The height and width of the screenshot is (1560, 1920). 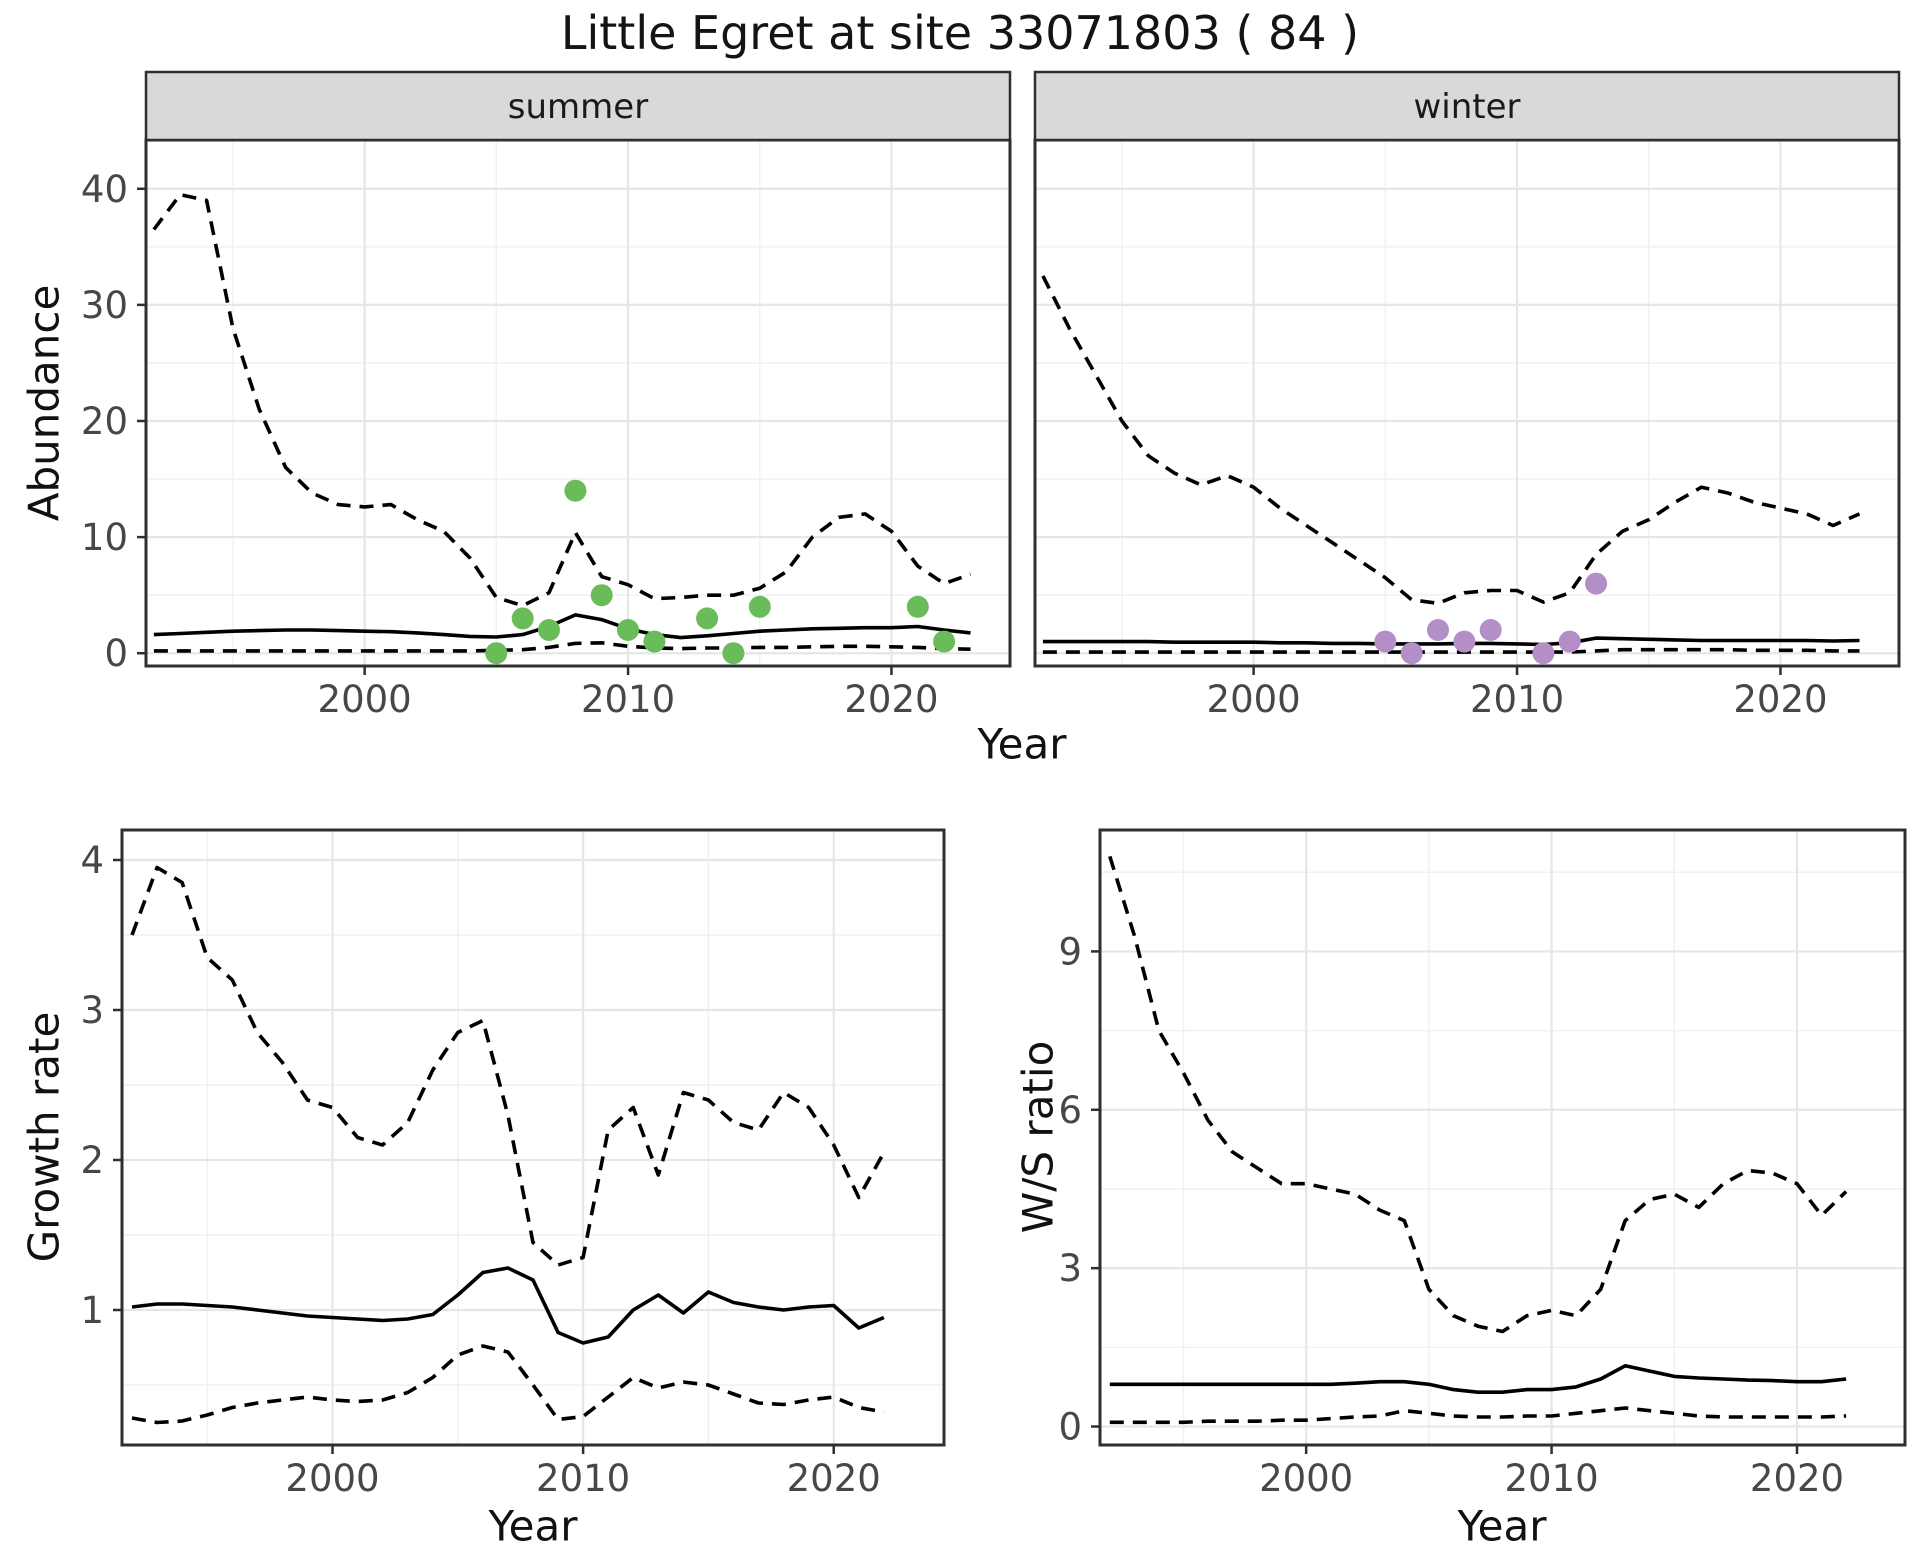 I want to click on abundance-summer-upper-95ci-line, so click(x=562, y=400).